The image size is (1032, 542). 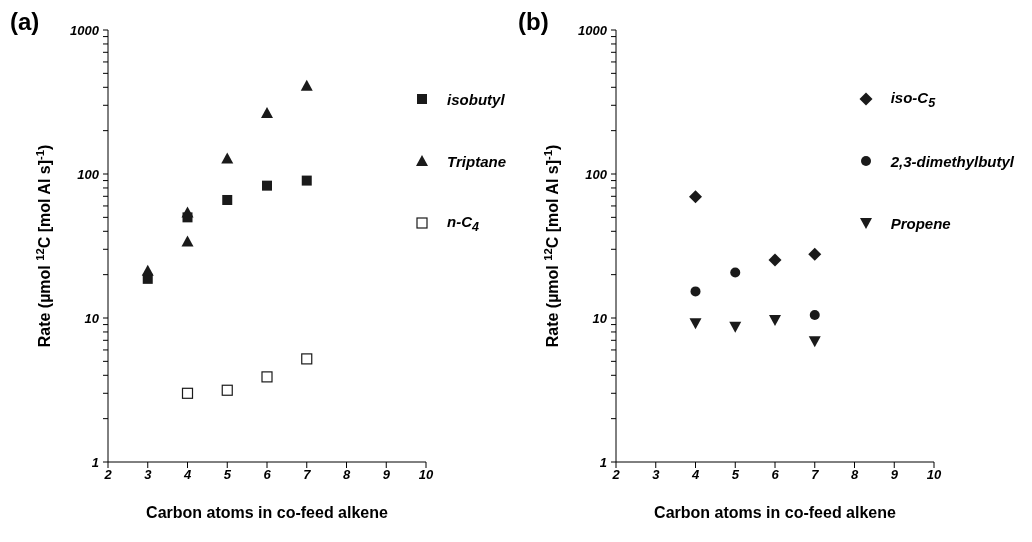 I want to click on legend-label: isobutyl, so click(x=476, y=99).